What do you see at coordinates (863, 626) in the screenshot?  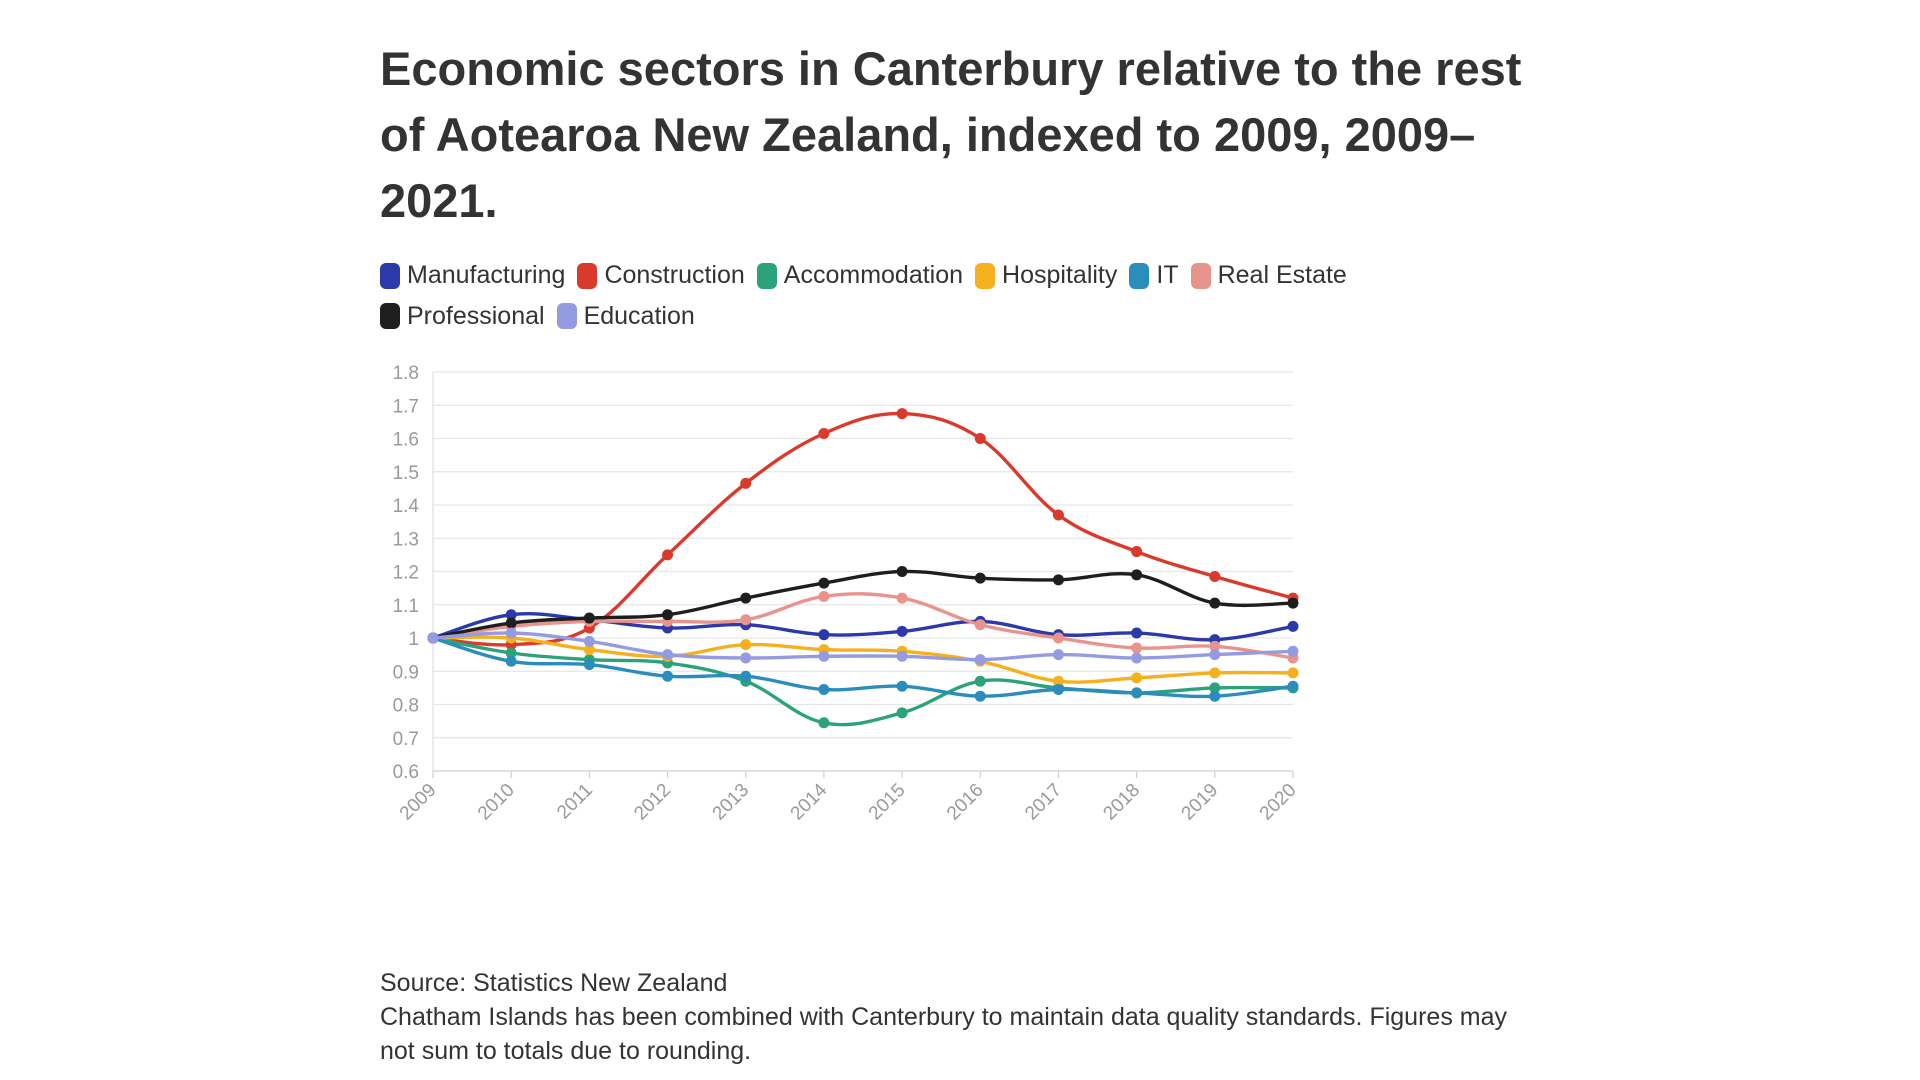 I see `series-line-real-estate` at bounding box center [863, 626].